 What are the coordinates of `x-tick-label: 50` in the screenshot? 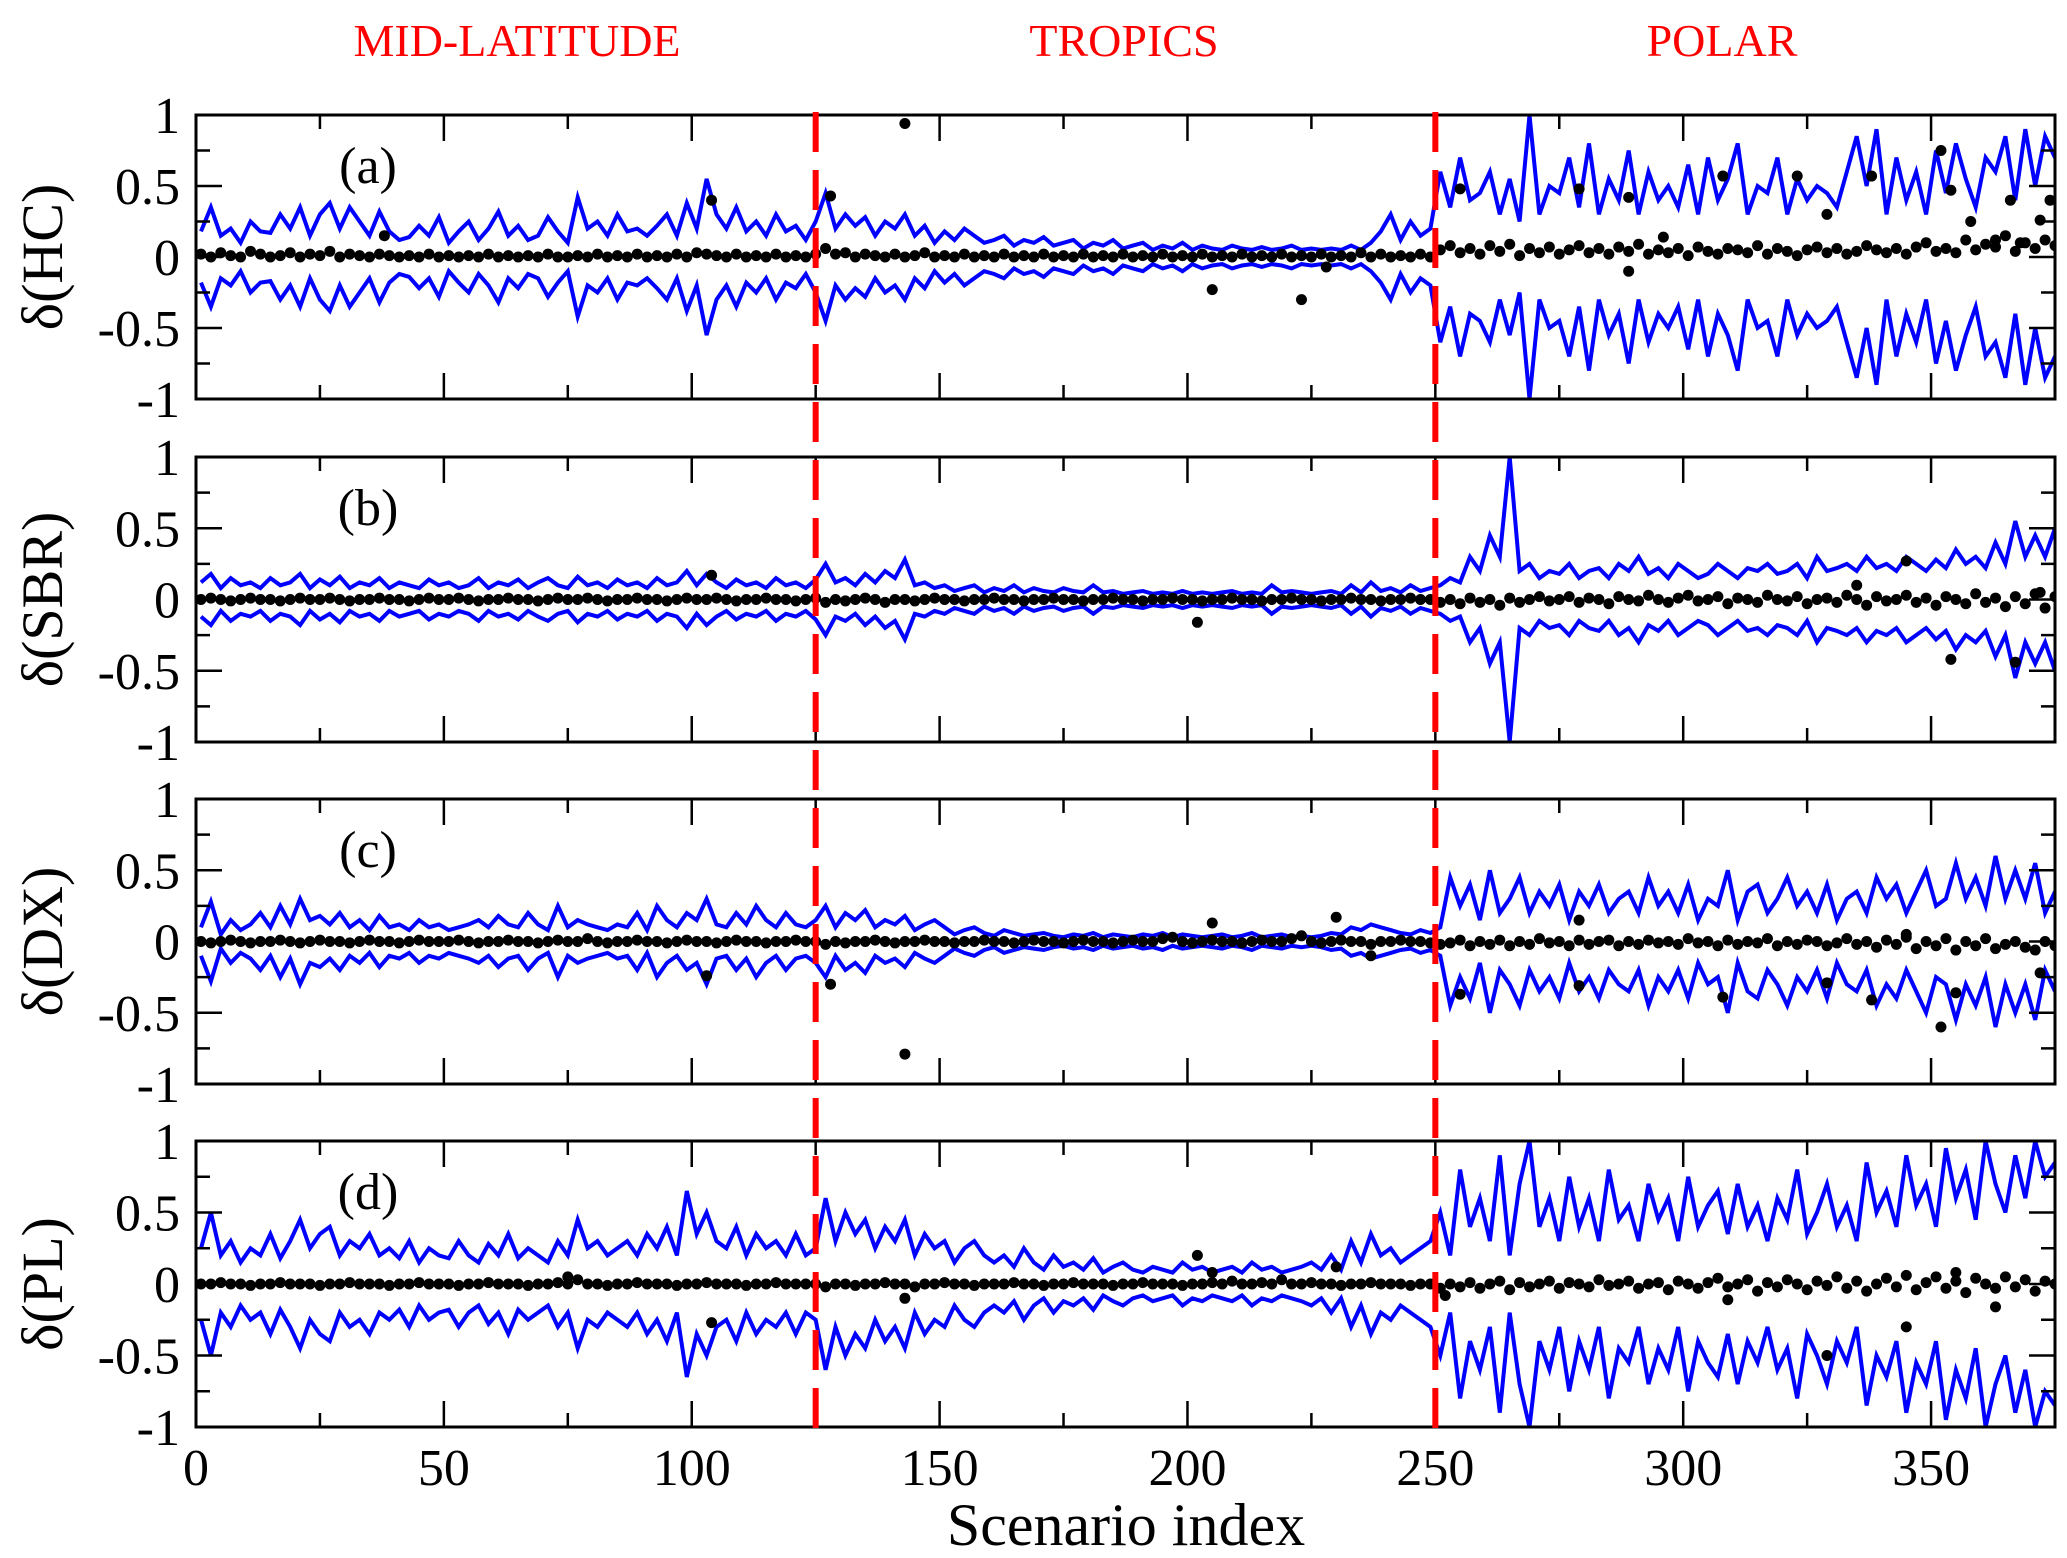 It's located at (444, 1468).